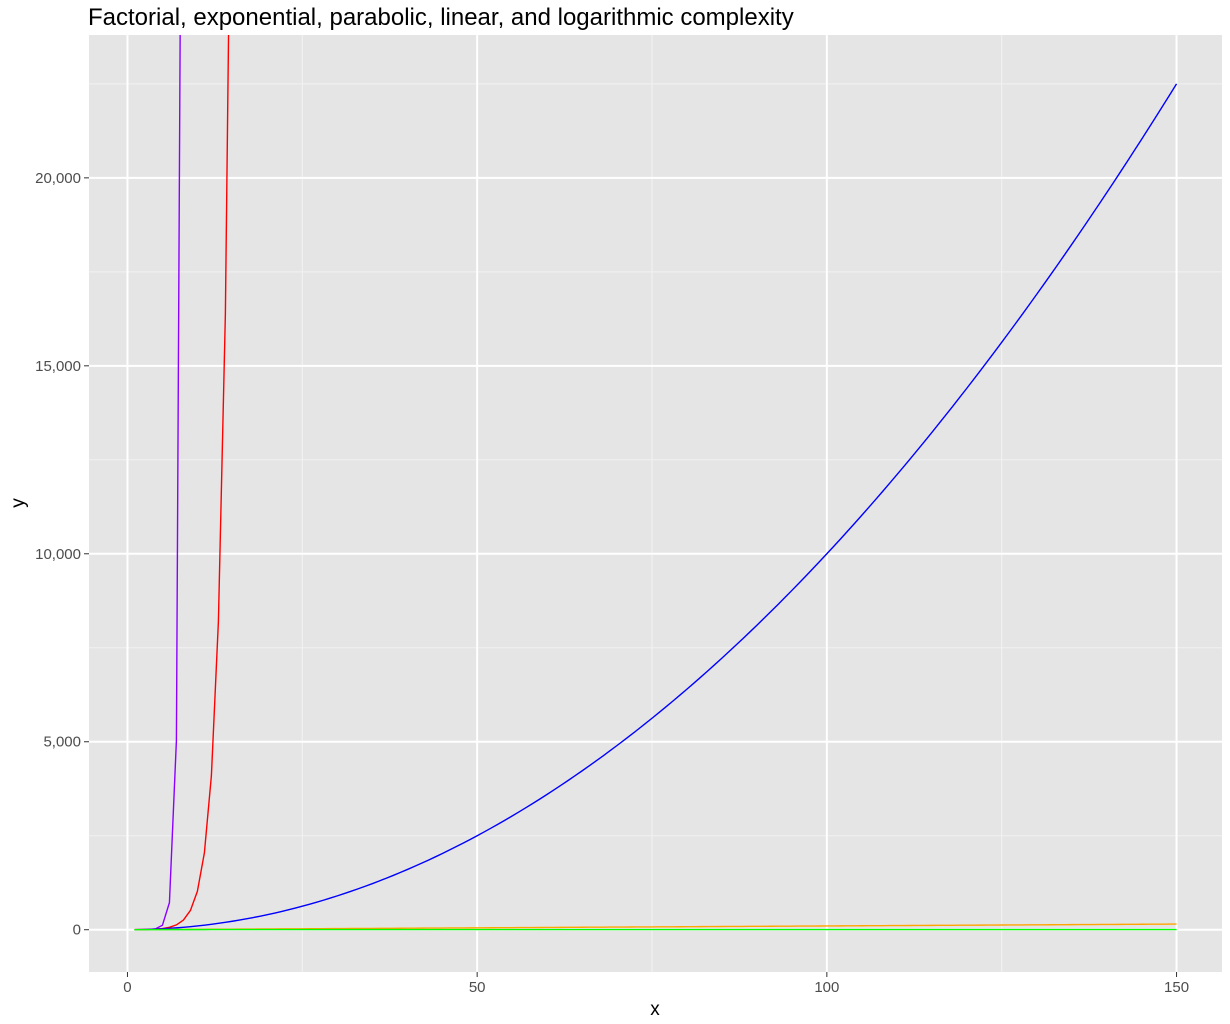 Image resolution: width=1230 pixels, height=1024 pixels. Describe the element at coordinates (826, 987) in the screenshot. I see `x-tick-label: 100` at that location.